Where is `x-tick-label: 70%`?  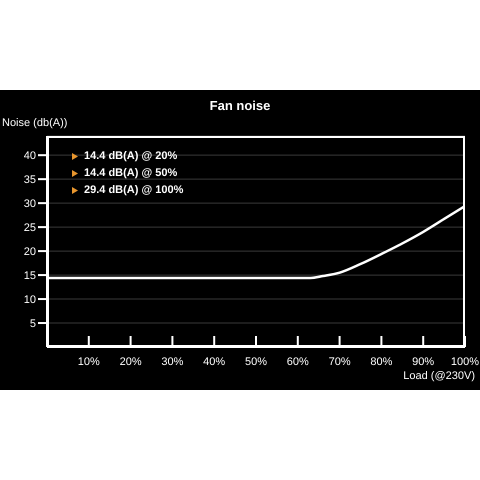
x-tick-label: 70% is located at coordinates (339, 362).